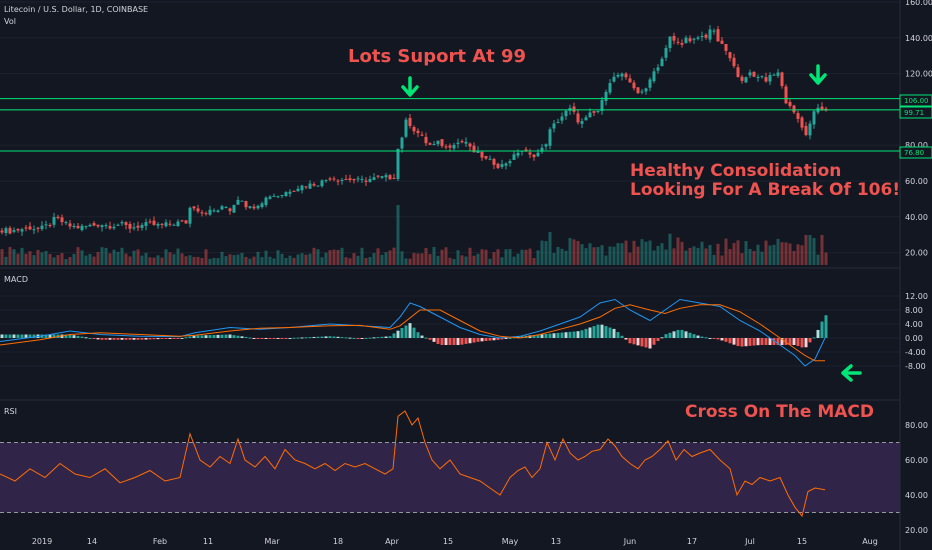 This screenshot has width=932, height=550. What do you see at coordinates (914, 324) in the screenshot?
I see `macd-tick-label: 4.00` at bounding box center [914, 324].